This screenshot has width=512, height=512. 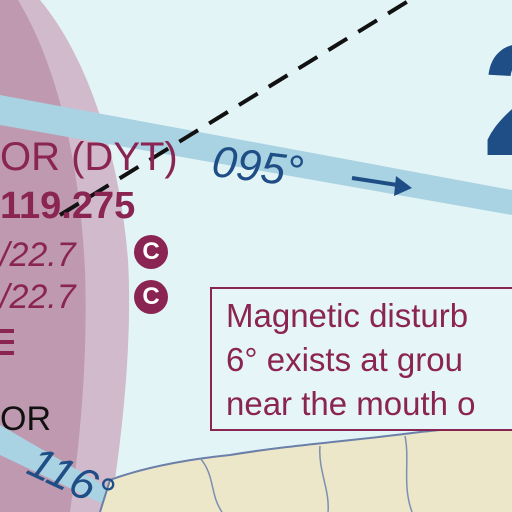 What do you see at coordinates (497, 100) in the screenshot?
I see `altitude-numeral: 2` at bounding box center [497, 100].